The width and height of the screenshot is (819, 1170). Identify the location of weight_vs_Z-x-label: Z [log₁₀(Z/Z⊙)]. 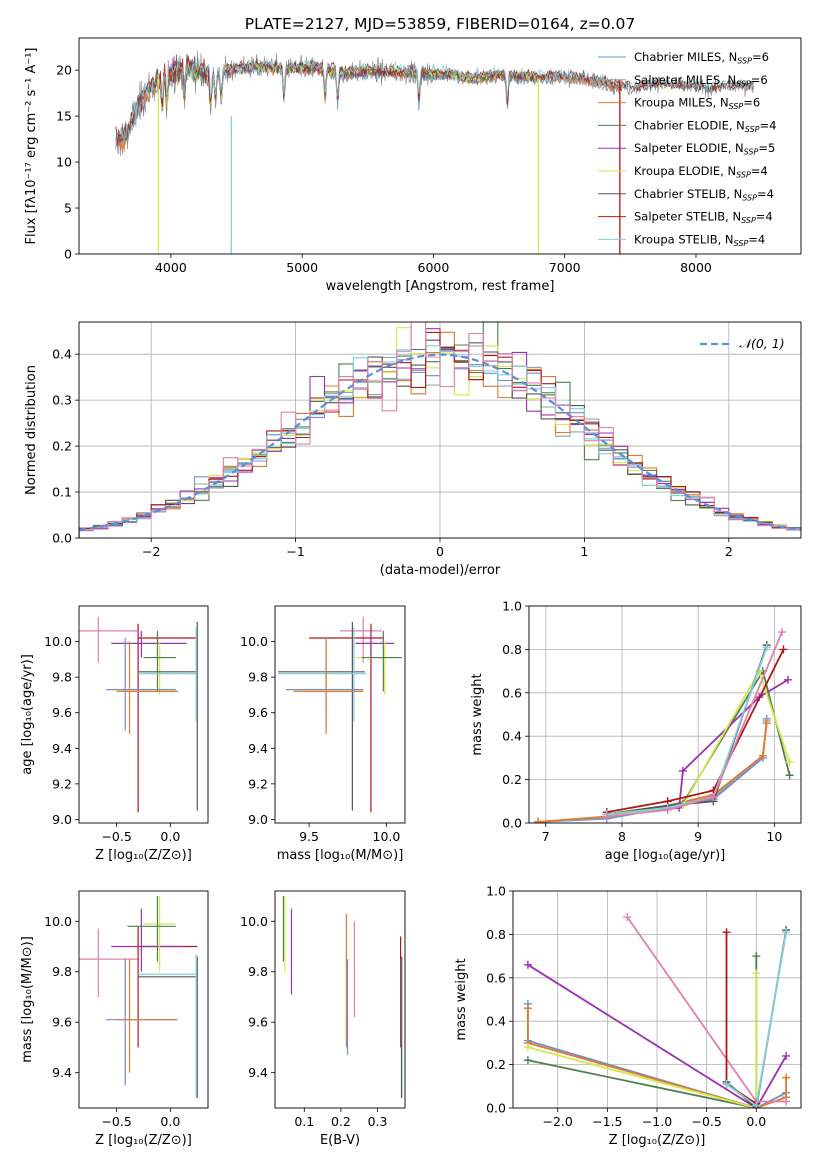
(657, 1140).